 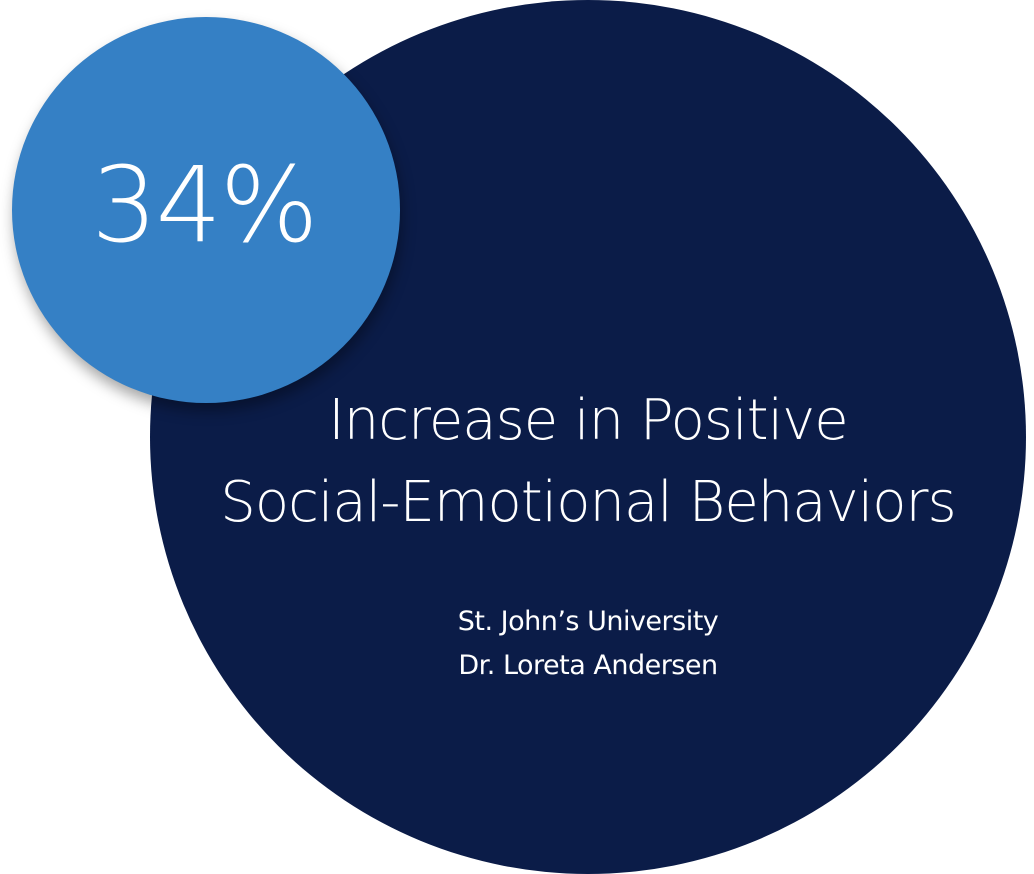 What do you see at coordinates (588, 420) in the screenshot?
I see `headline-line-1: Increase in Positive` at bounding box center [588, 420].